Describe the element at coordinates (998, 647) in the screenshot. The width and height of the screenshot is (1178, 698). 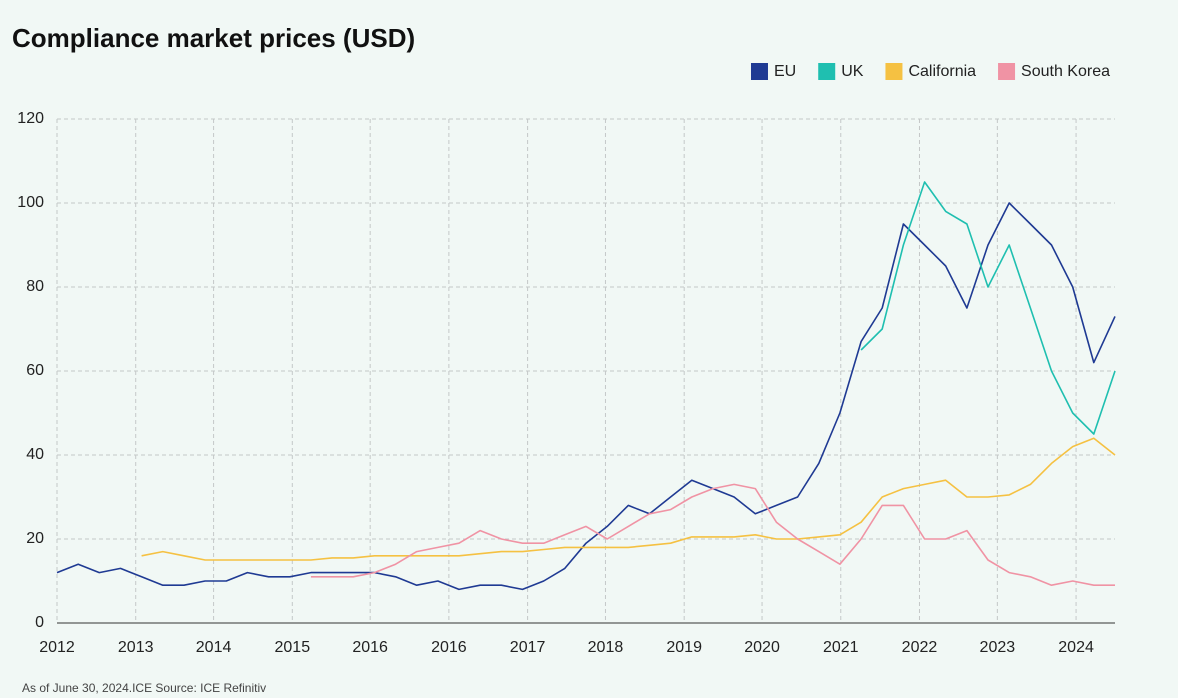
I see `x-tick-label: 2023` at that location.